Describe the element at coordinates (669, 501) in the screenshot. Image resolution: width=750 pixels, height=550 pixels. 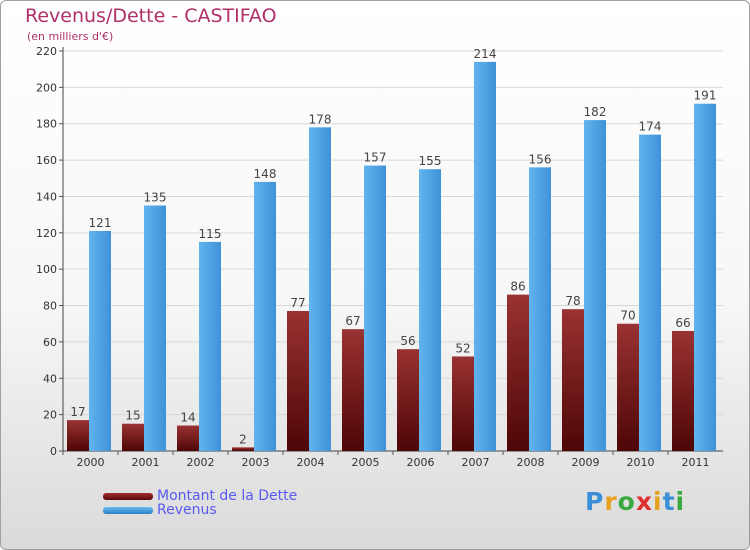
I see `logo-letter: t` at that location.